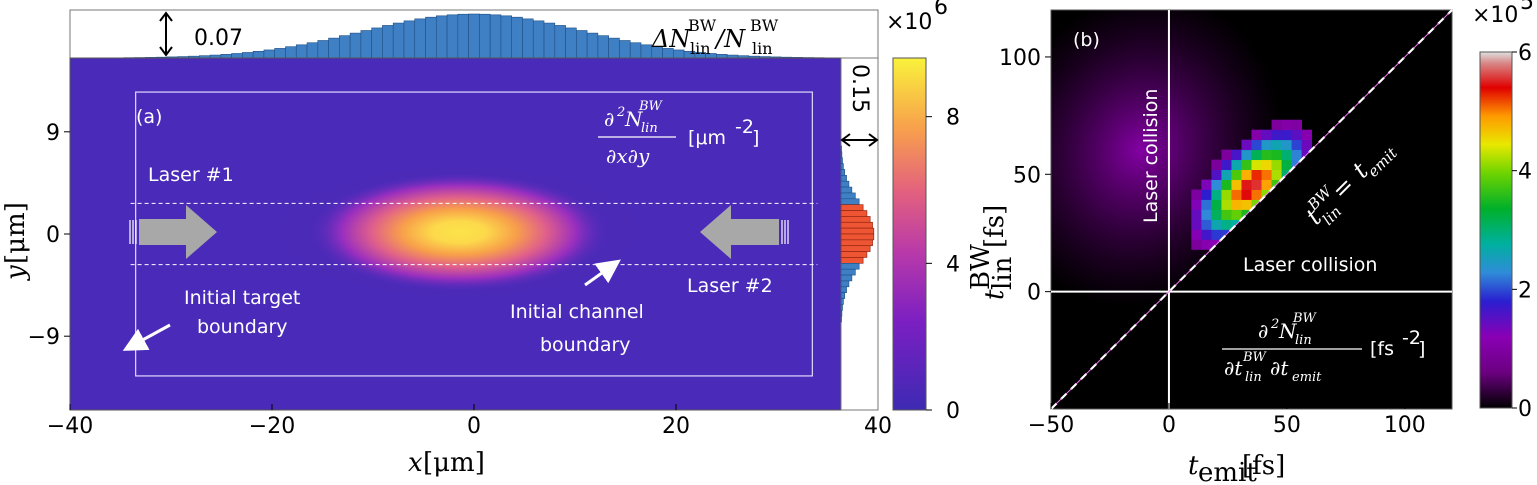  What do you see at coordinates (671, 39) in the screenshot?
I see `svg-text: ΔN` at bounding box center [671, 39].